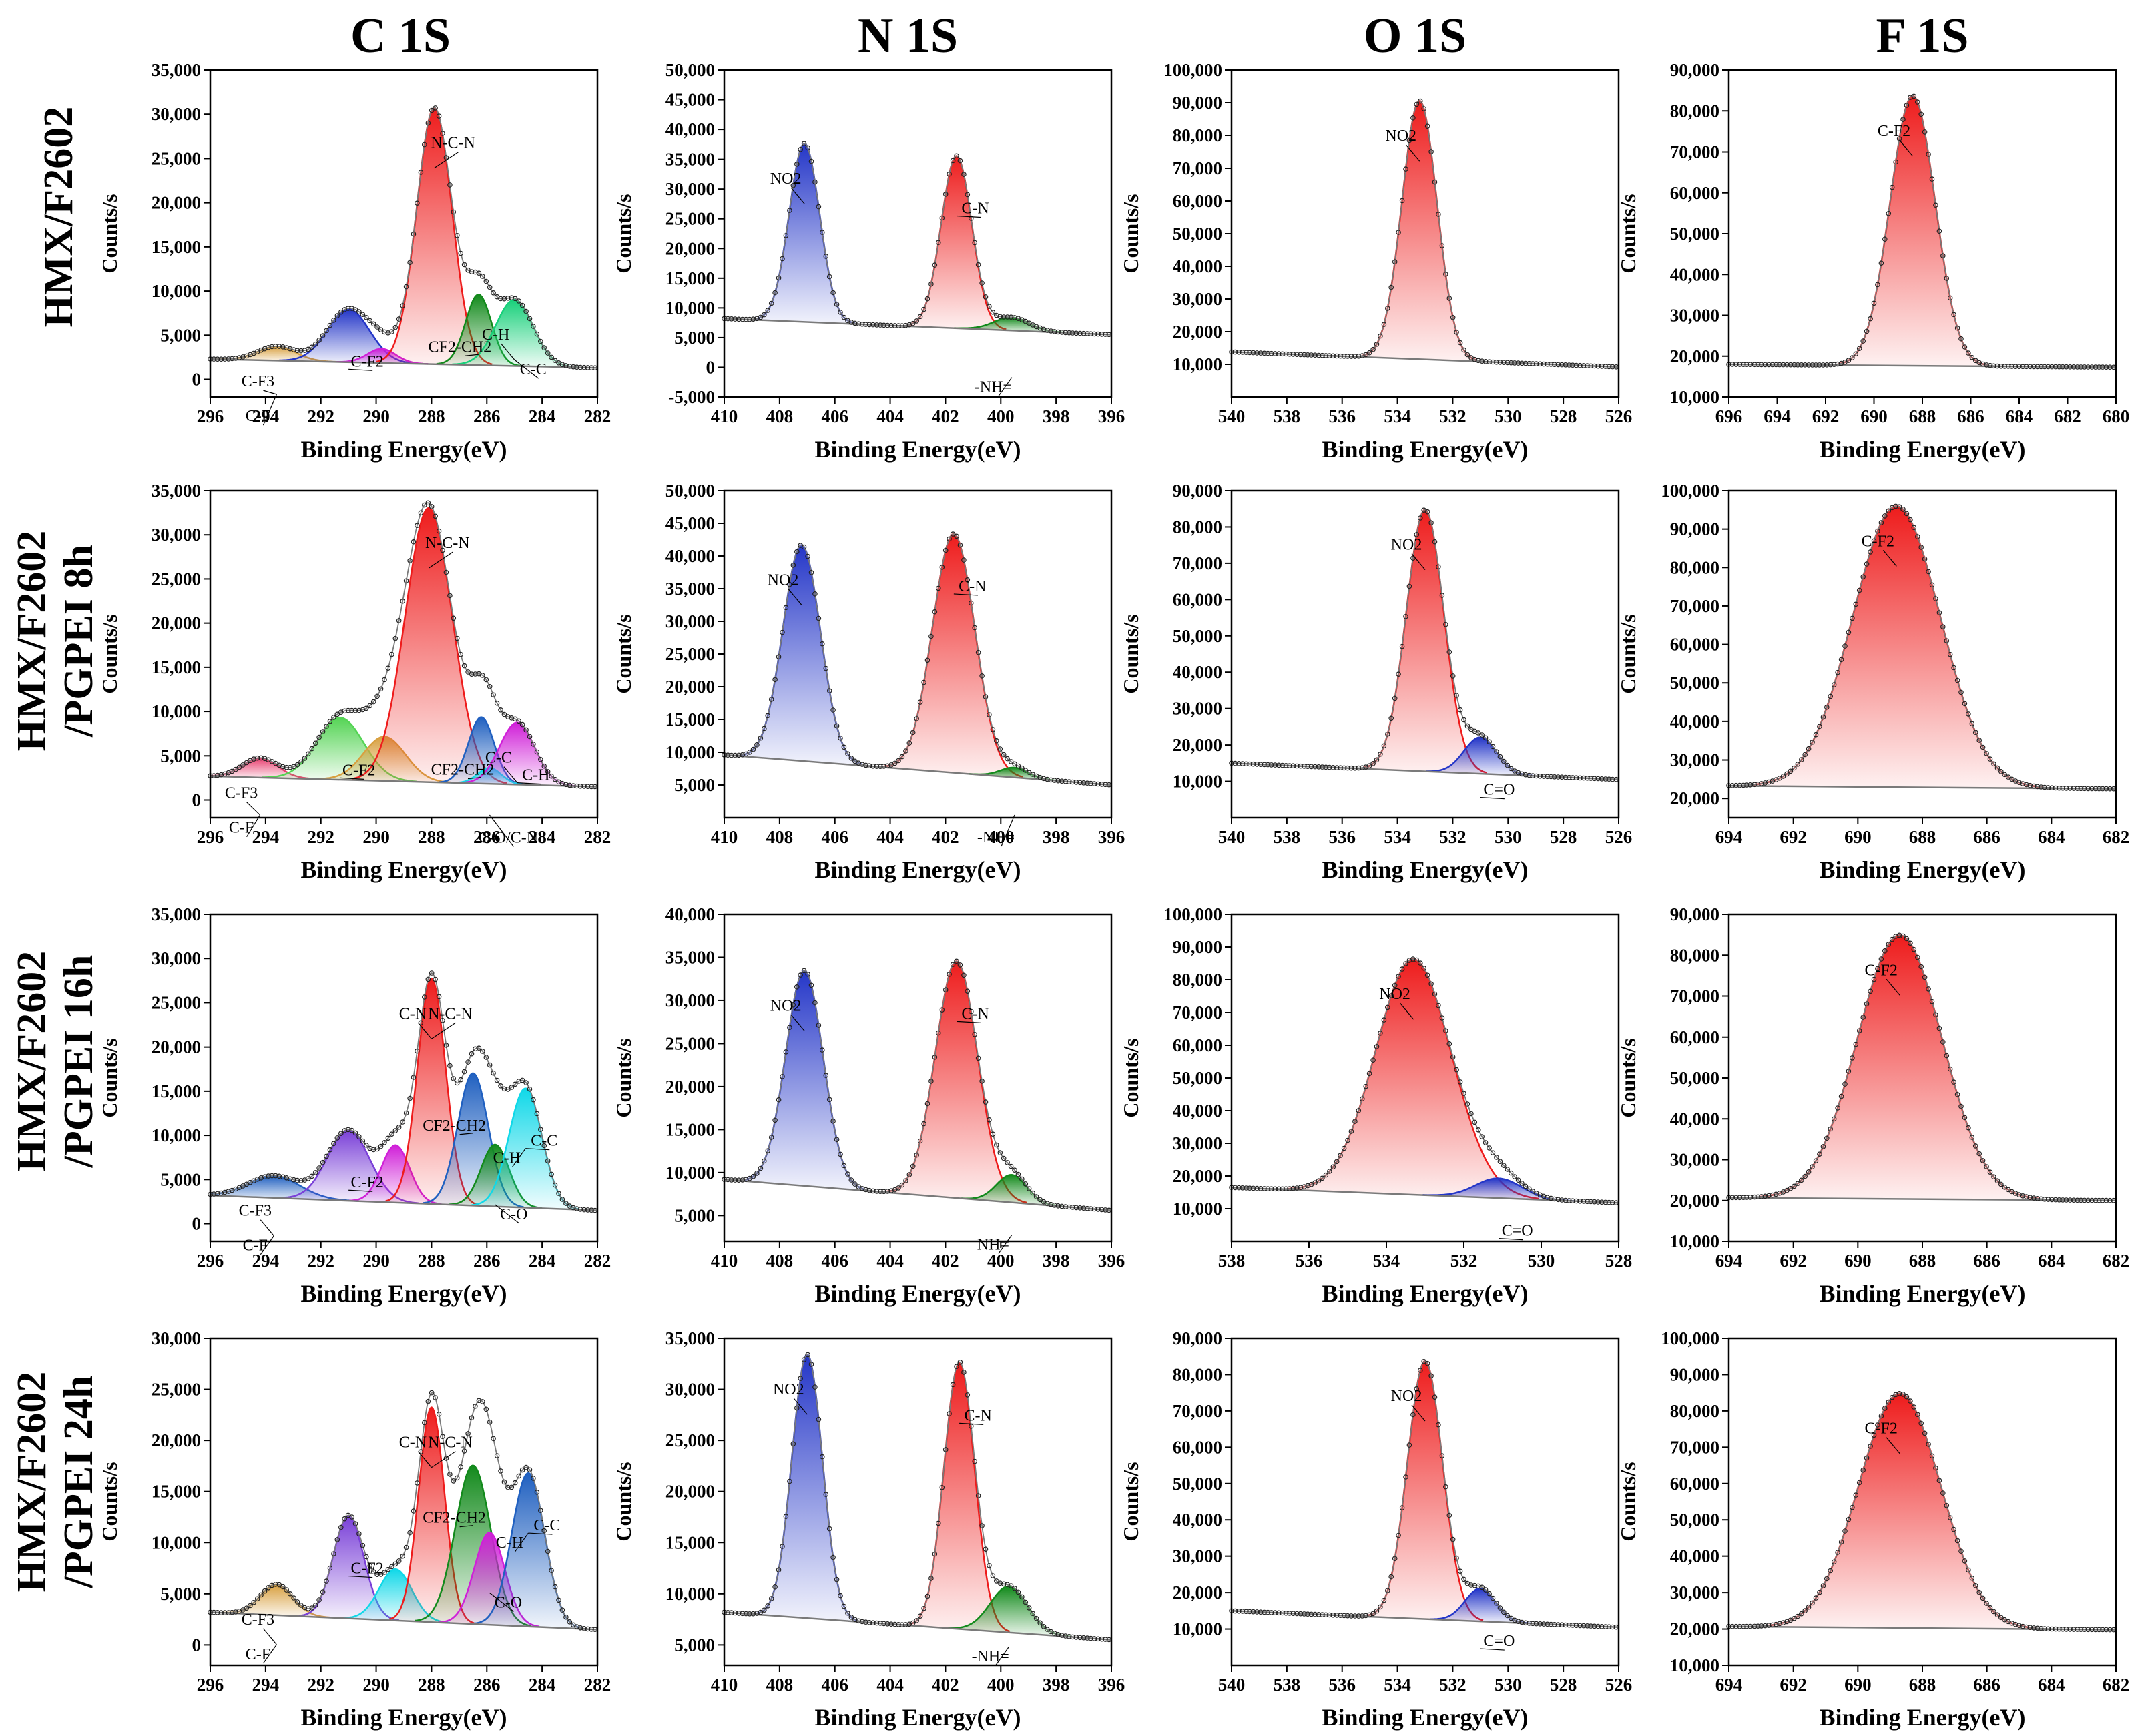 The height and width of the screenshot is (1734, 2156). What do you see at coordinates (1729, 416) in the screenshot?
I see `x-tick-label: 696` at bounding box center [1729, 416].